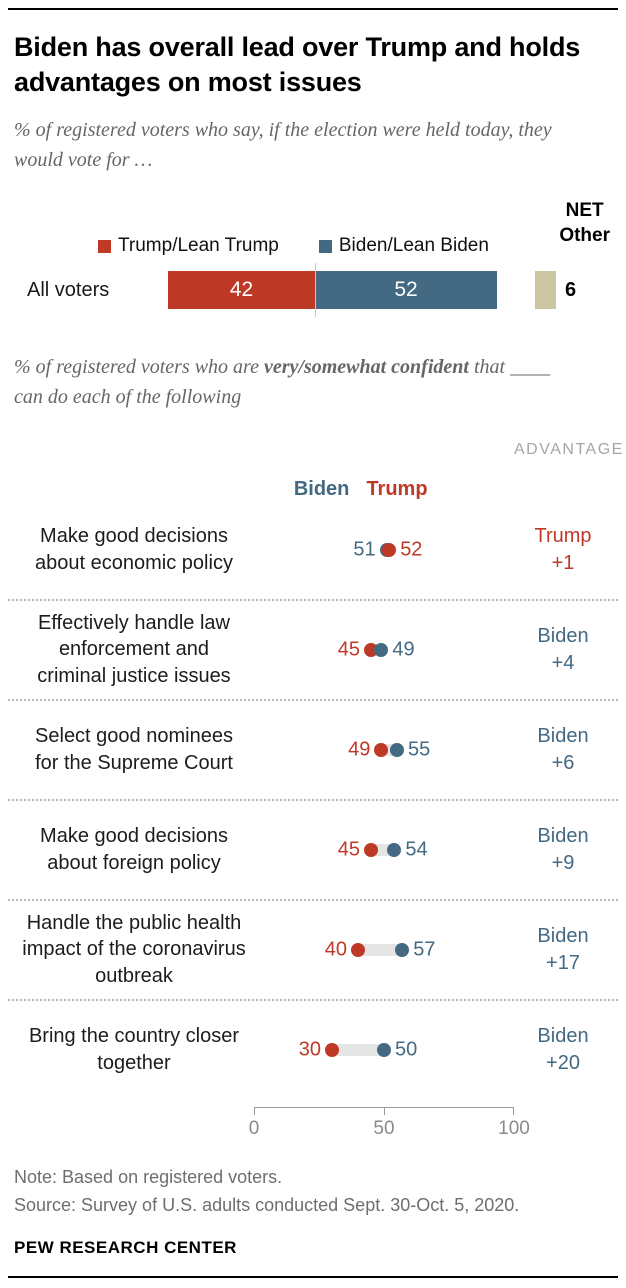  I want to click on bottom-spacer, so click(313, 1267).